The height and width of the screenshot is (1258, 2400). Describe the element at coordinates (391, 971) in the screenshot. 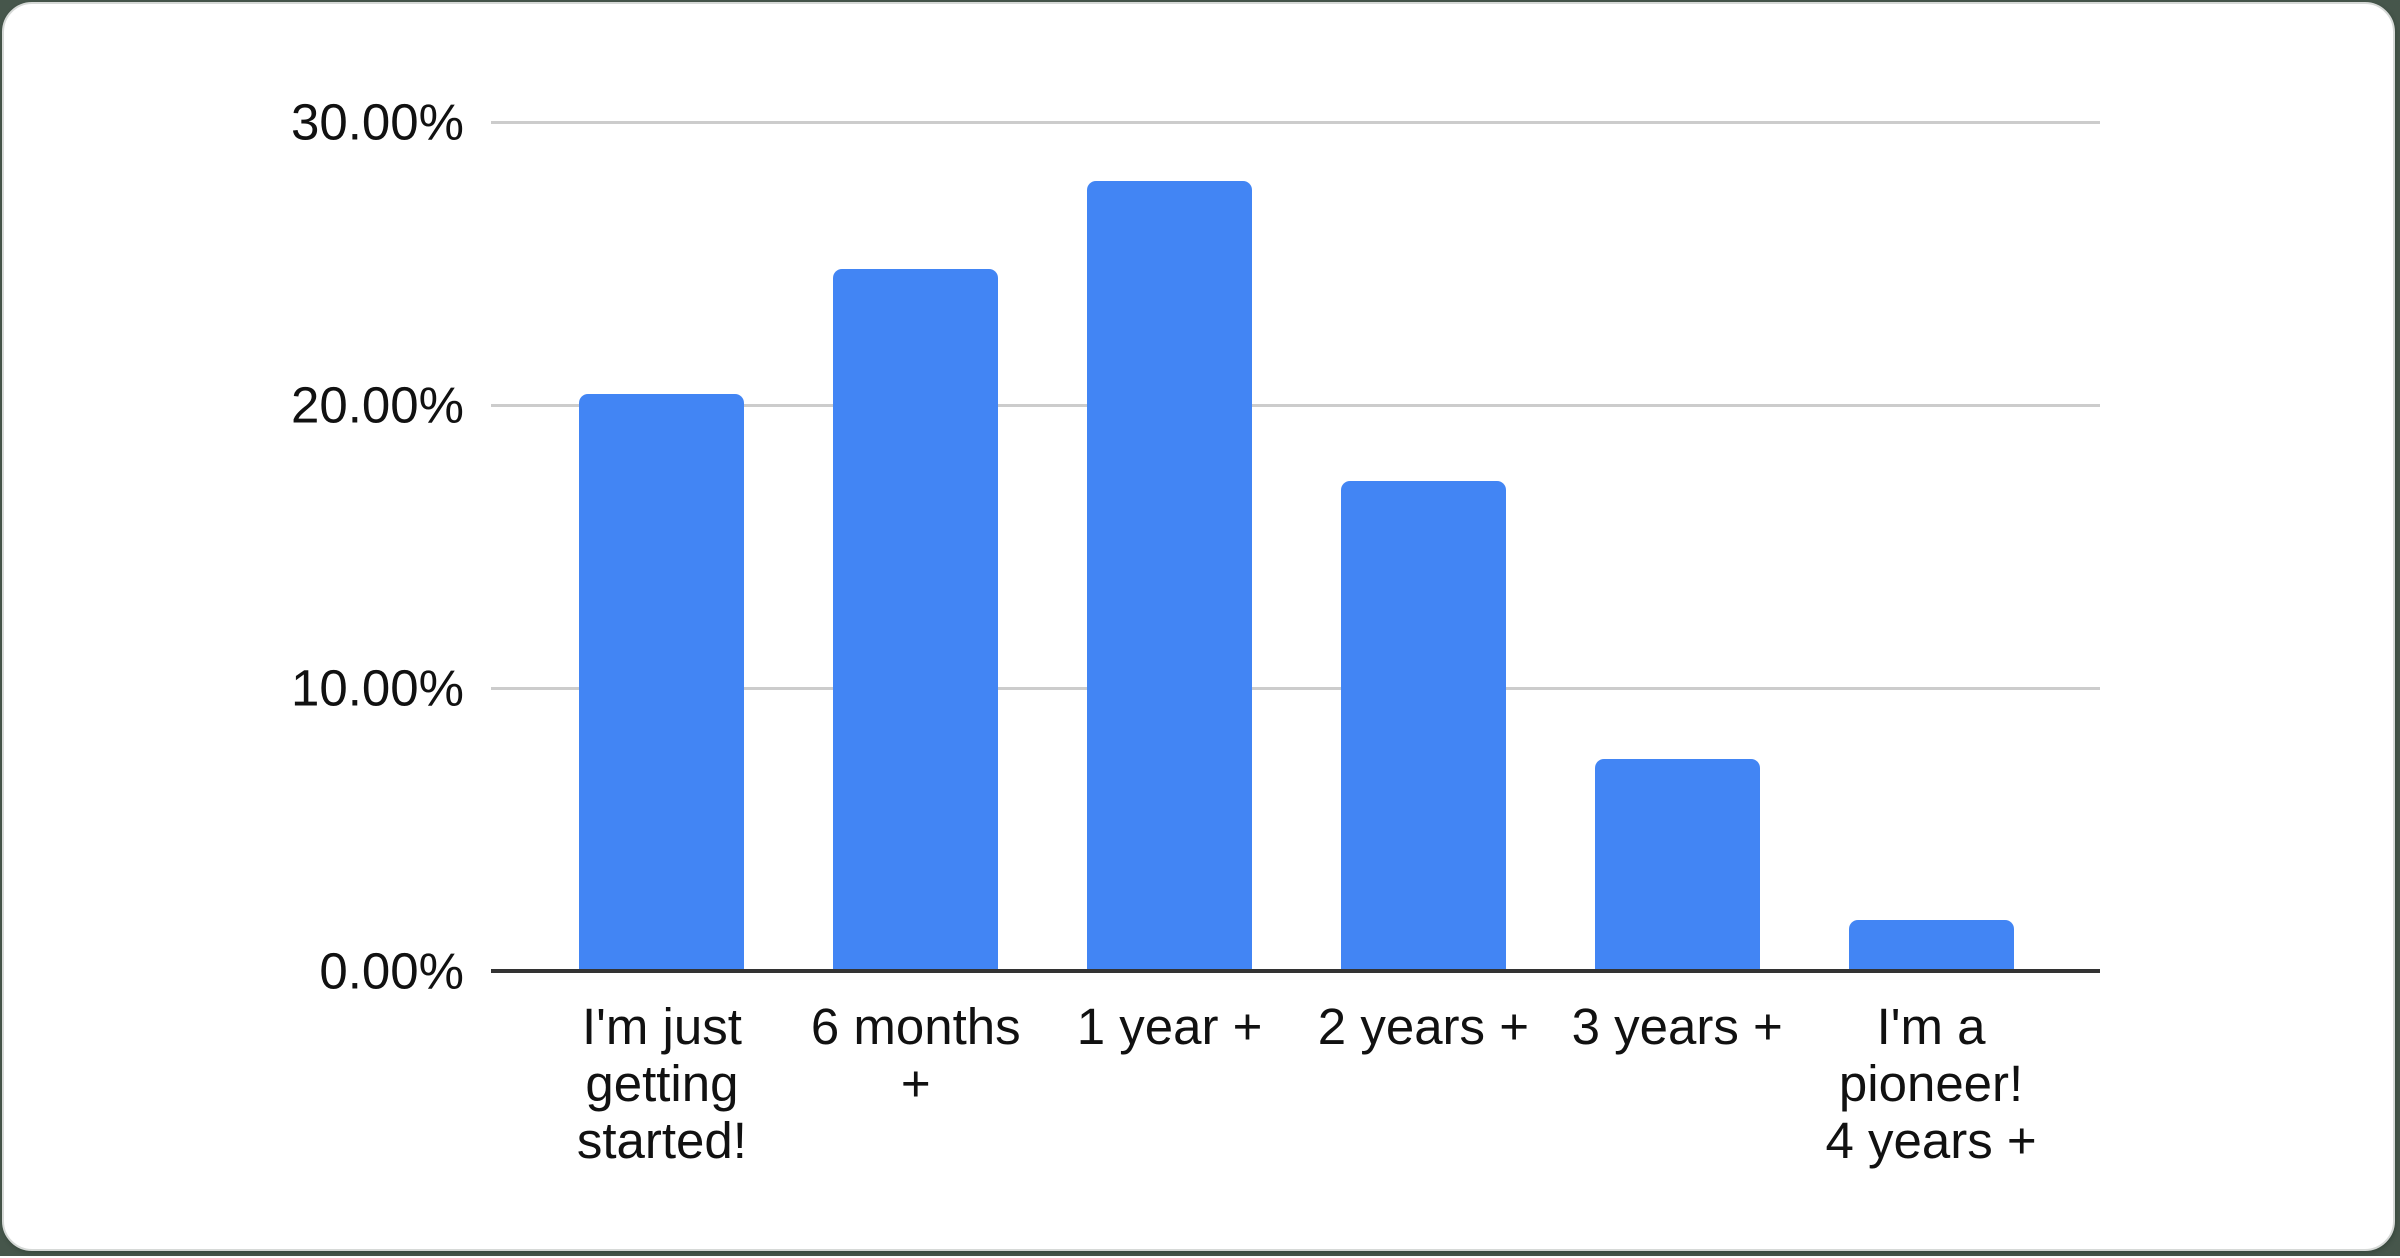

I see `y-tick-label: 0.00%` at that location.